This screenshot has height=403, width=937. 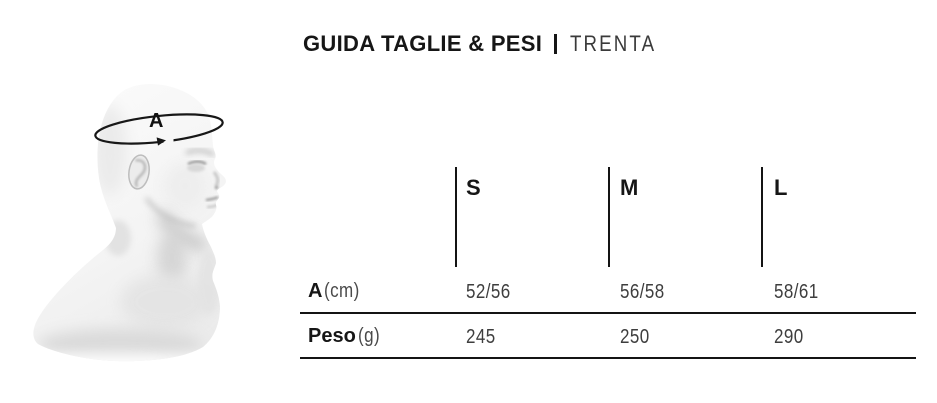 I want to click on cell-circumference-l: 58/61, so click(x=796, y=292).